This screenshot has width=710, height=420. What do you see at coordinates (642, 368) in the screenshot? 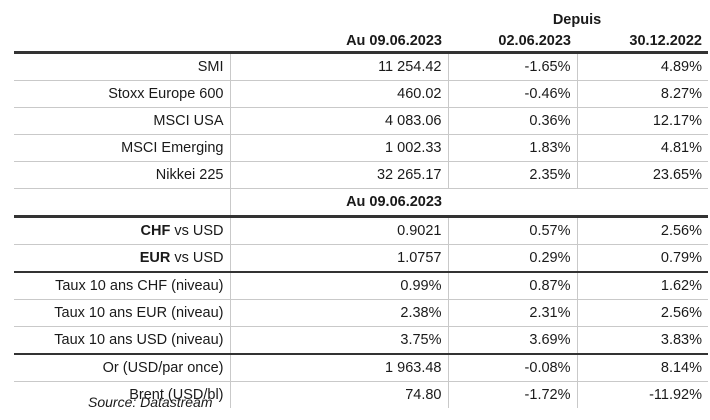
I see `row-year-change: 8.14%` at bounding box center [642, 368].